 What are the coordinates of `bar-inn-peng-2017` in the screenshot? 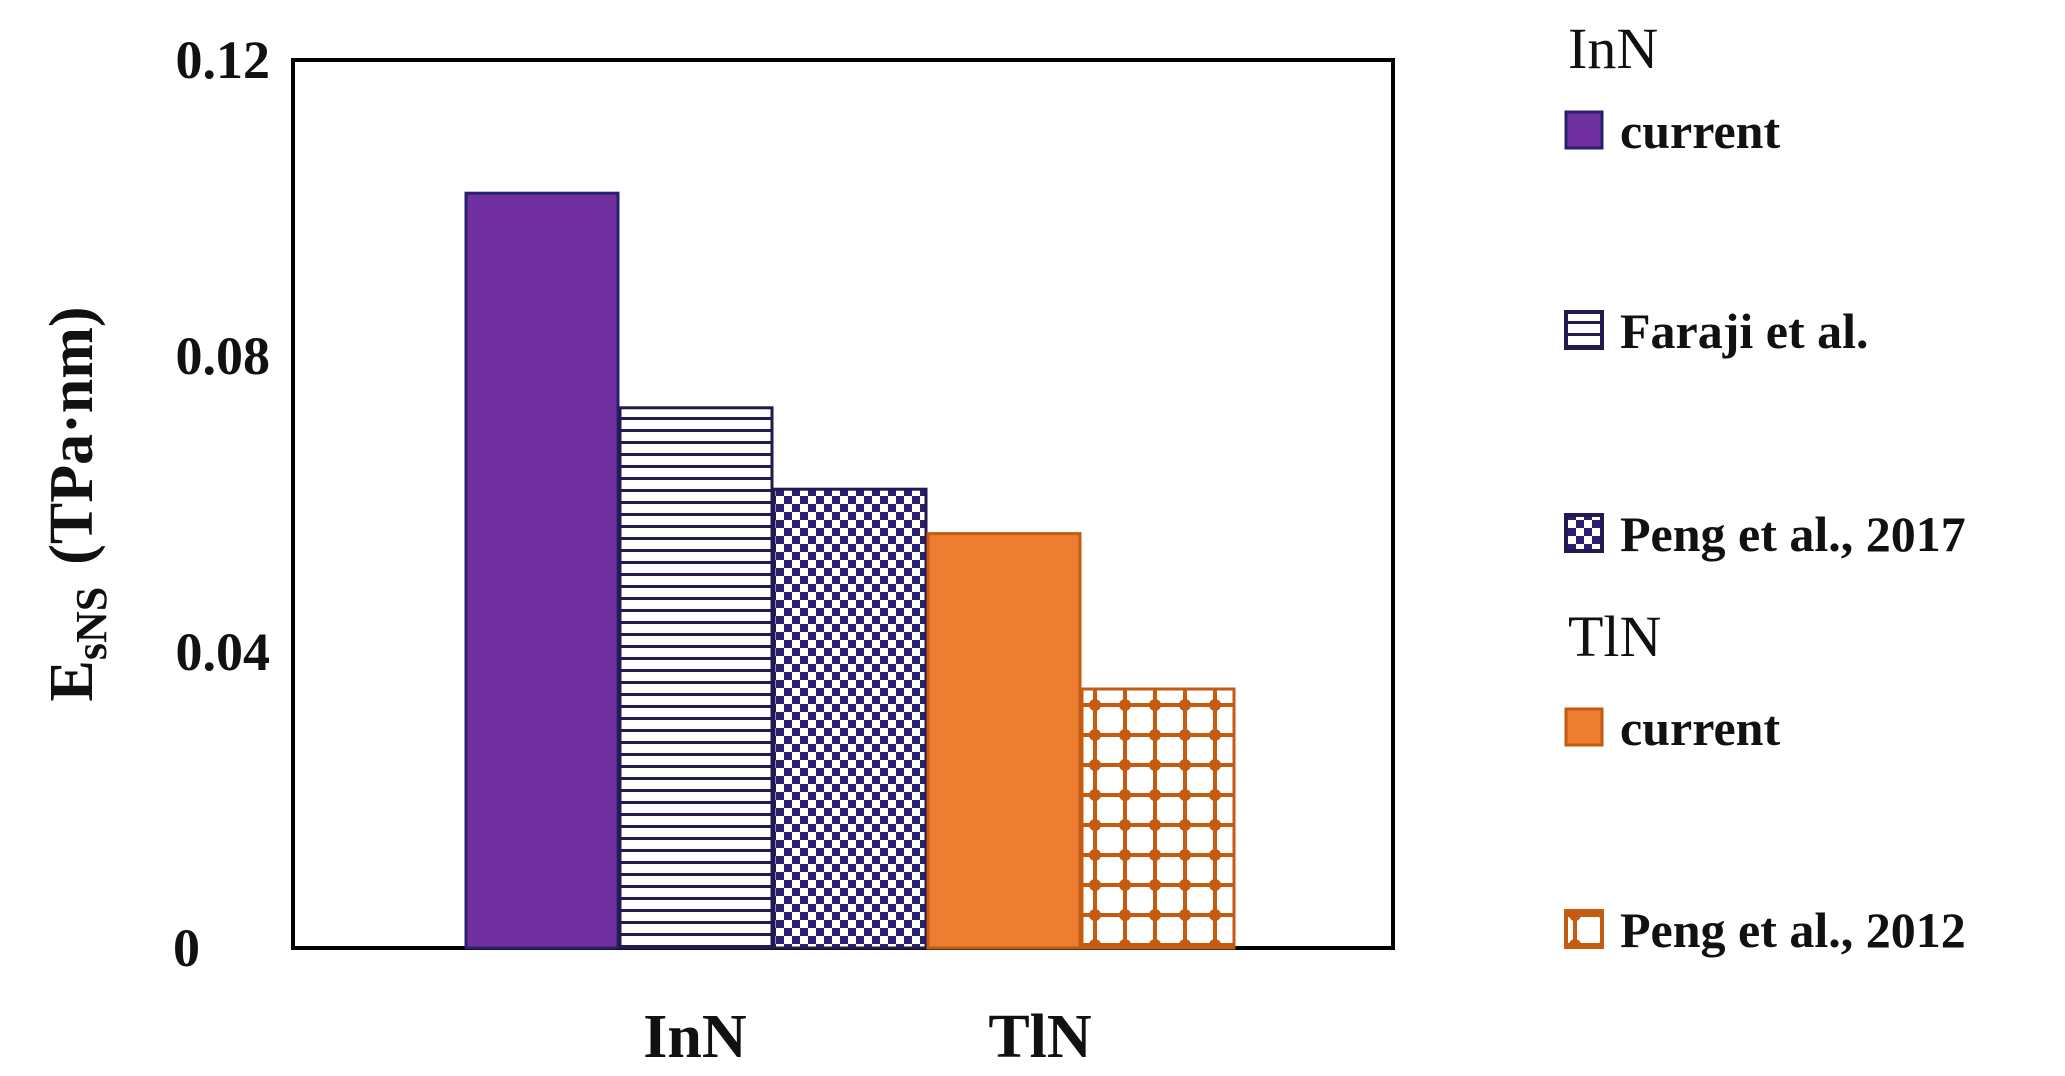 It's located at (850, 718).